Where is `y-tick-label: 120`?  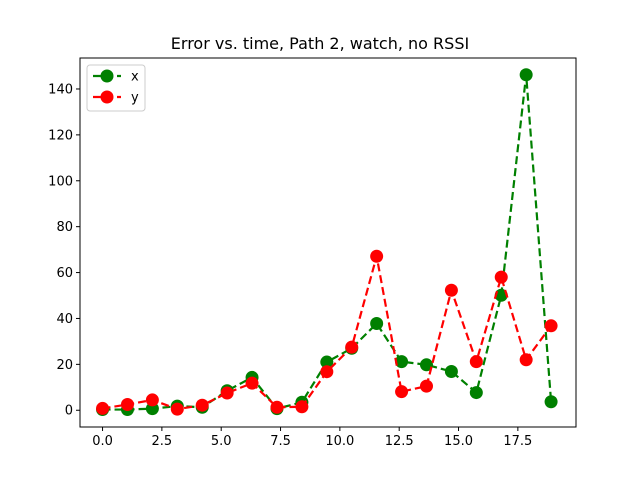 y-tick-label: 120 is located at coordinates (60, 135).